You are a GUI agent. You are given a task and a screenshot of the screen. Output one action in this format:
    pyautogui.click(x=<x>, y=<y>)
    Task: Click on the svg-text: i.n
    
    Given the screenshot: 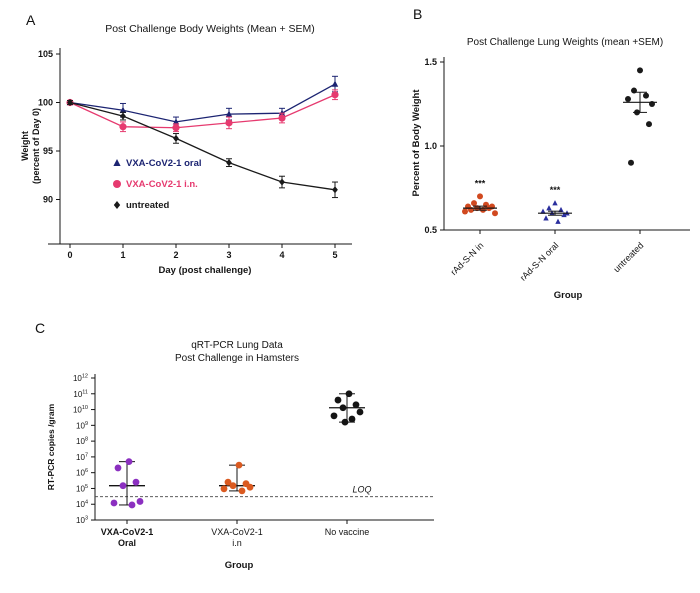 What is the action you would take?
    pyautogui.click(x=237, y=543)
    